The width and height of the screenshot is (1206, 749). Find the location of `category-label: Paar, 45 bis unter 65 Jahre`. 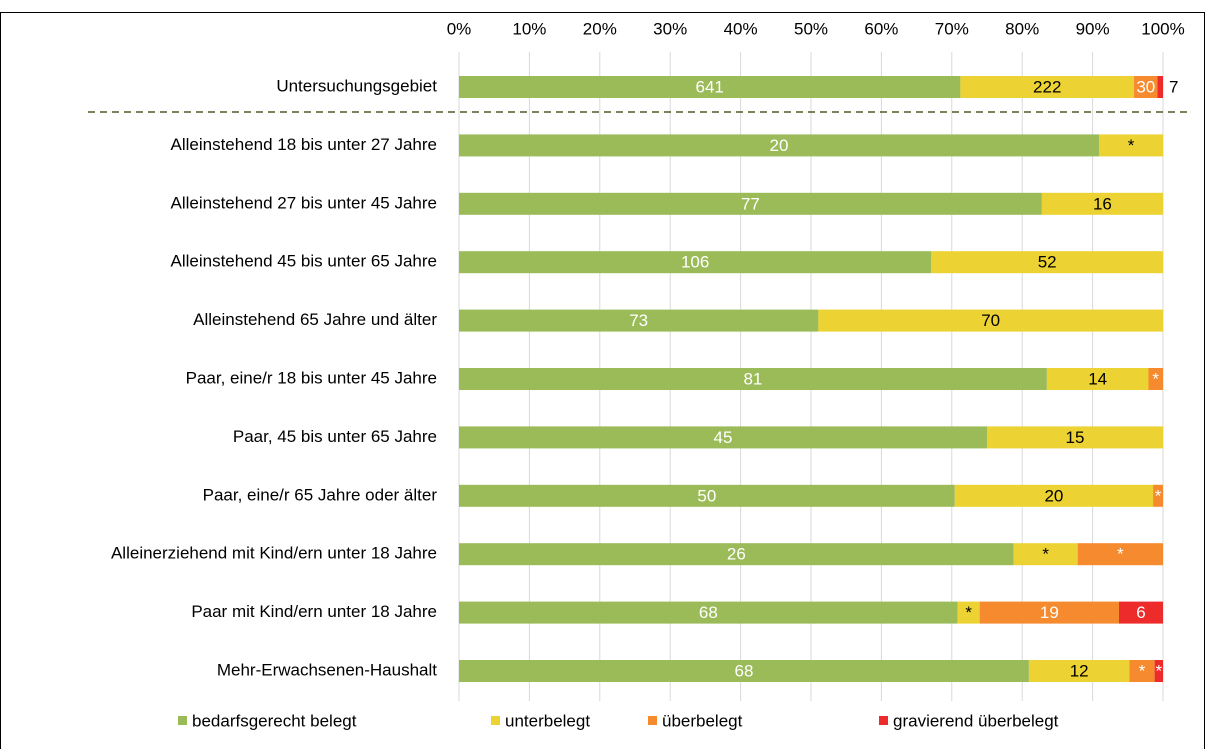

category-label: Paar, 45 bis unter 65 Jahre is located at coordinates (335, 436).